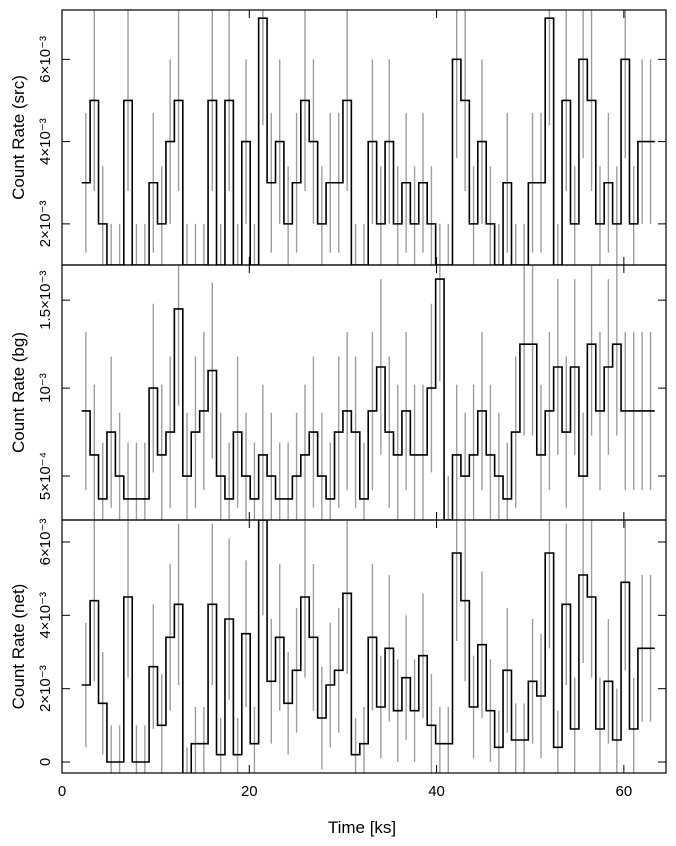 This screenshot has width=676, height=846. What do you see at coordinates (18, 137) in the screenshot?
I see `y-axis-label-src: Count Rate (src)` at bounding box center [18, 137].